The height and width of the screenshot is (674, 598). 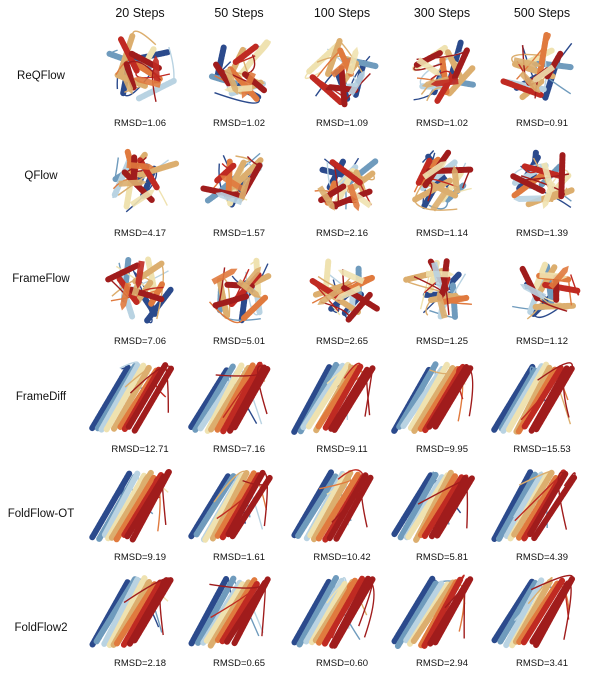 I want to click on structure-cell: RMSD=1.14, so click(x=442, y=190).